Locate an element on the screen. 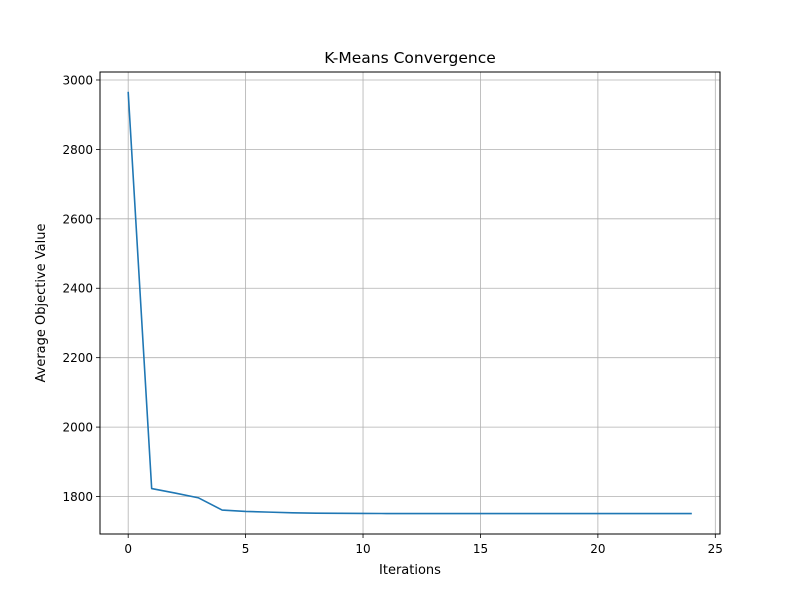  x-tick-label: 15 is located at coordinates (480, 549).